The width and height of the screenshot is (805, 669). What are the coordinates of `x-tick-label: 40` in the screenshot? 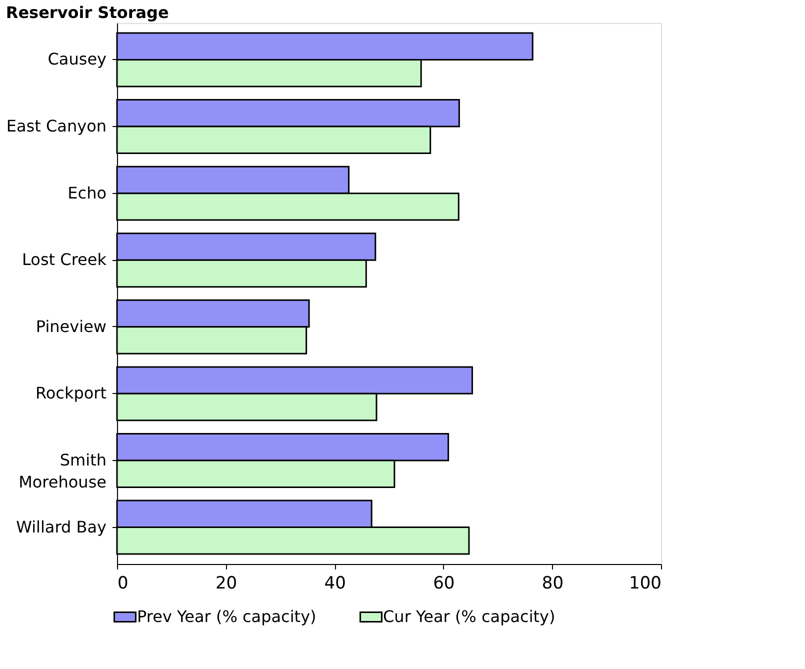 It's located at (335, 584).